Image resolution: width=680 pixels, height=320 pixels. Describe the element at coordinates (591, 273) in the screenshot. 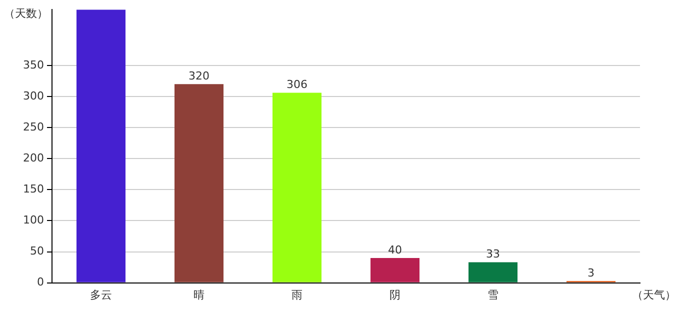

I see `data-label: 3` at that location.